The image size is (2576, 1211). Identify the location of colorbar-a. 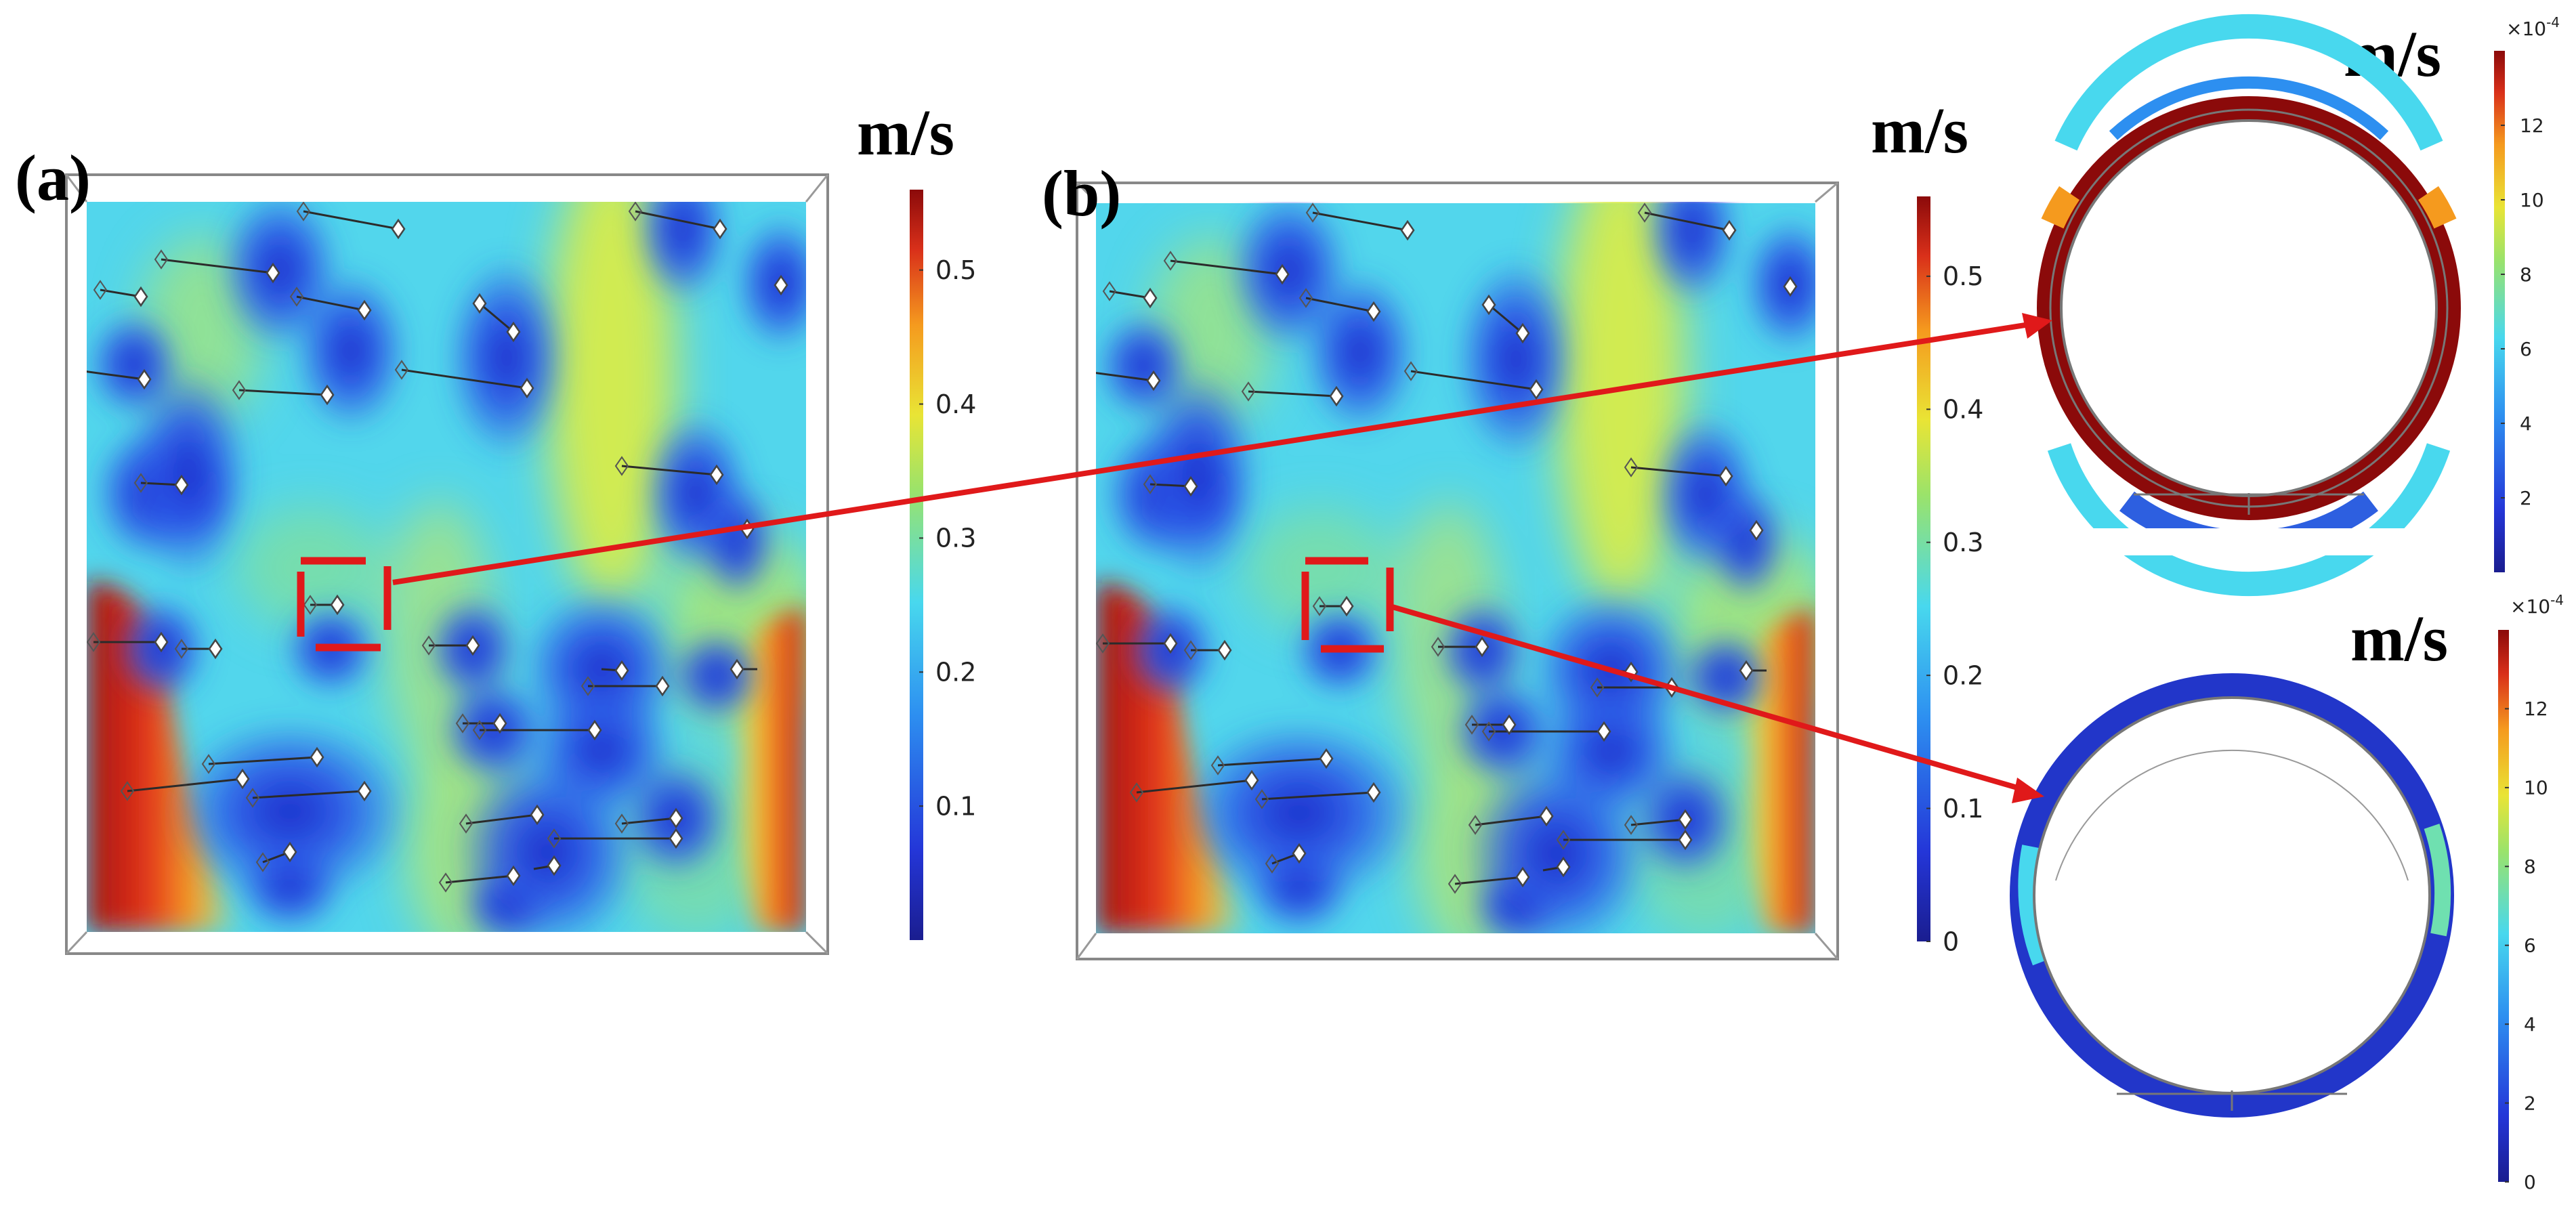
(916, 565).